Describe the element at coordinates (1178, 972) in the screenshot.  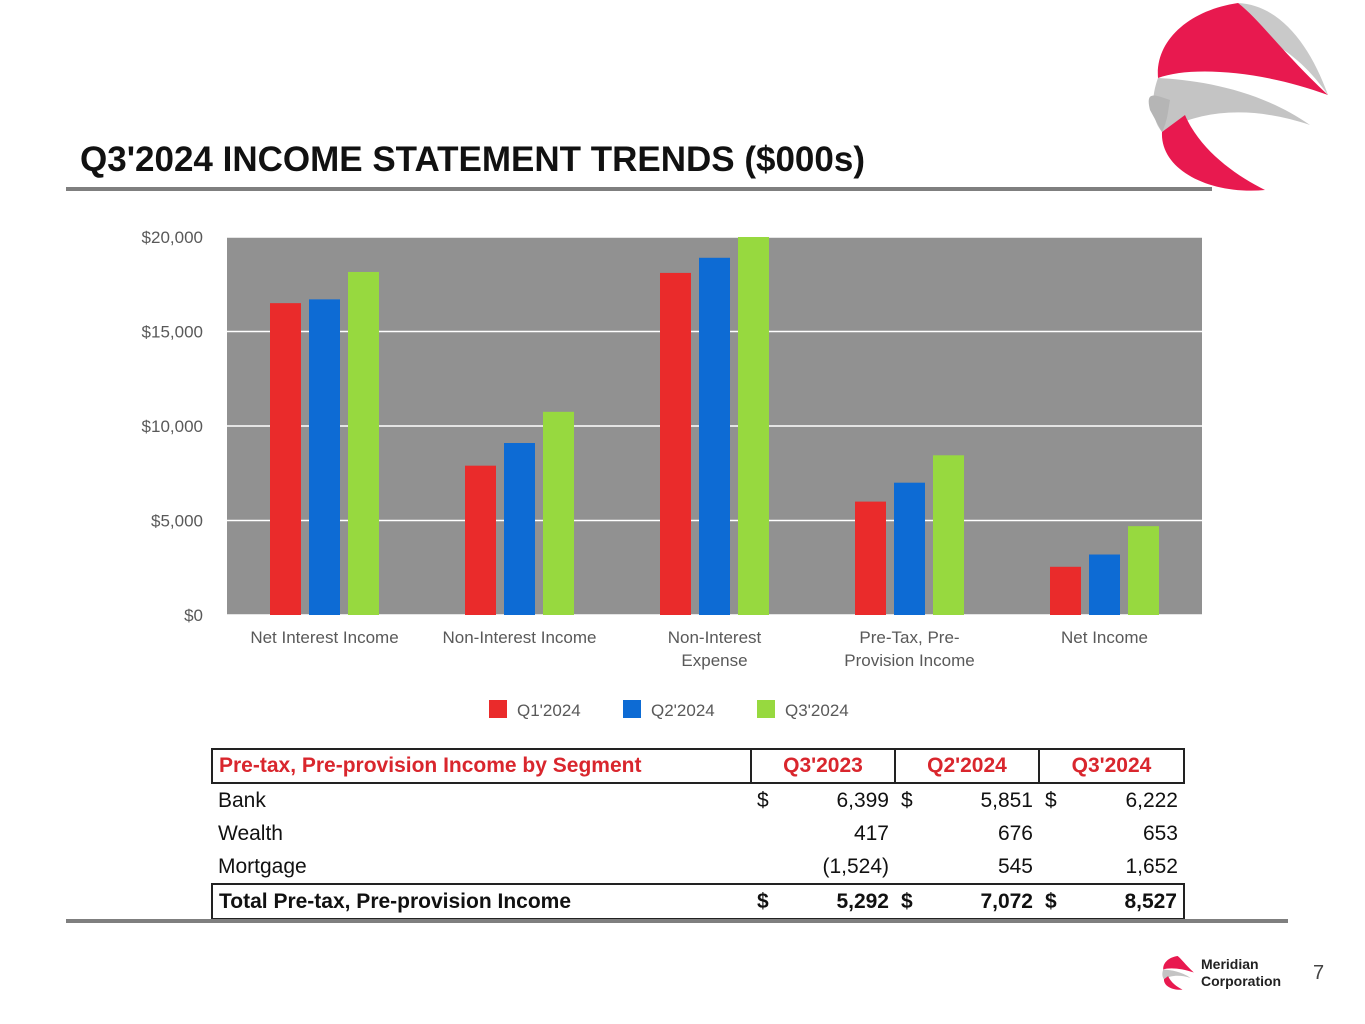
I see `company-logo-icon` at that location.